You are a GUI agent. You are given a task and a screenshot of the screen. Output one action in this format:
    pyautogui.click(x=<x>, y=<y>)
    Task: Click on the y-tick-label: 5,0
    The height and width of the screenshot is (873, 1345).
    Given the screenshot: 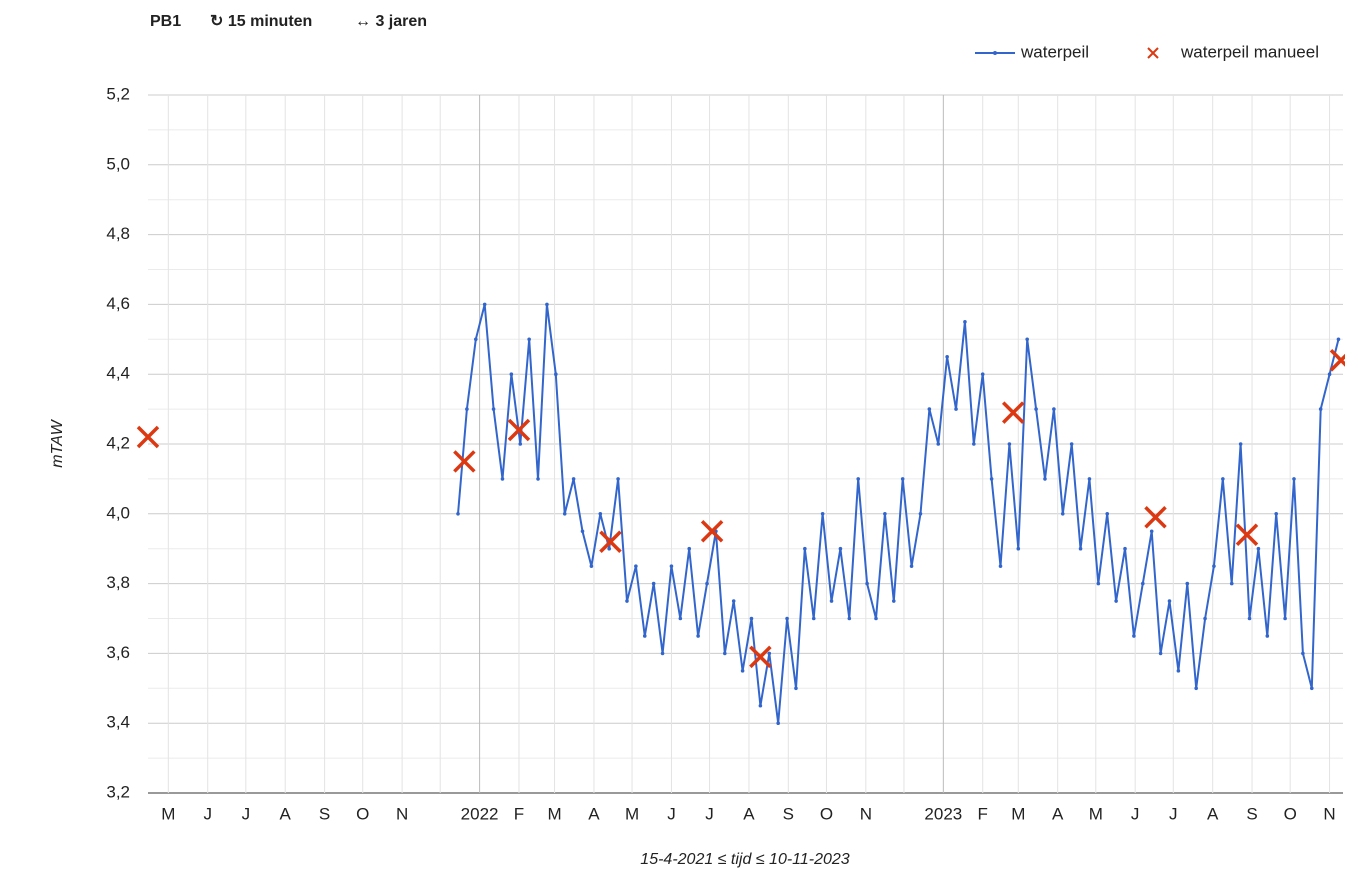 What is the action you would take?
    pyautogui.click(x=118, y=163)
    